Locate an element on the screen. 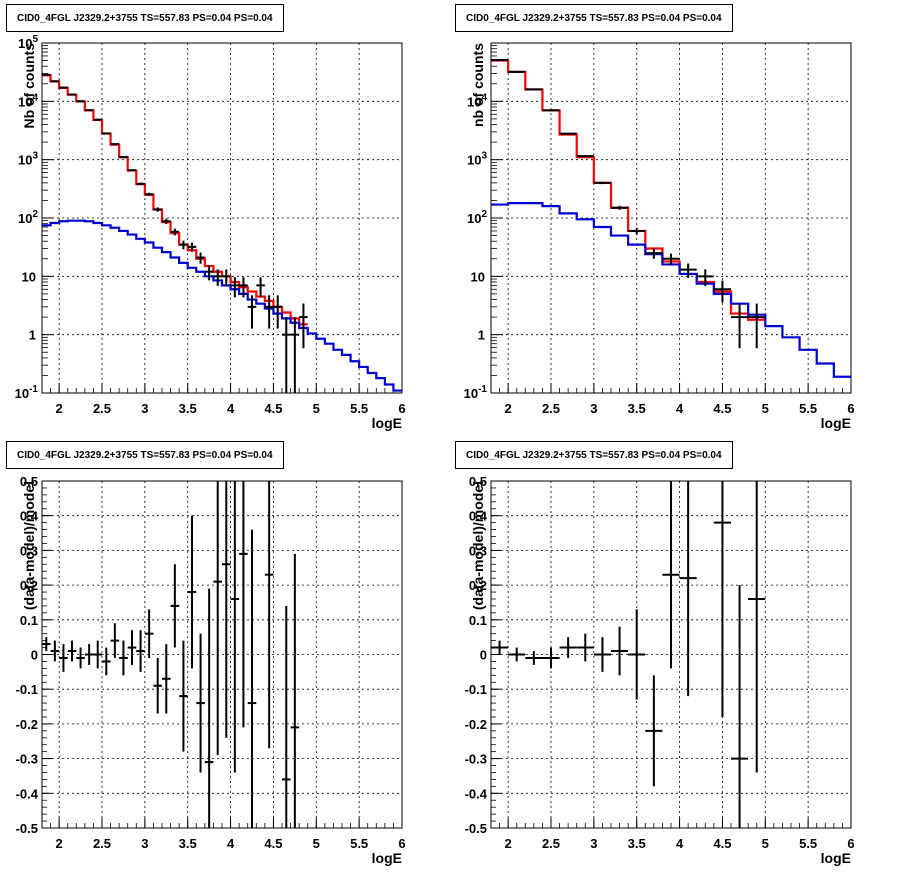 The height and width of the screenshot is (880, 898). y-tick-label: 10⁵ is located at coordinates (28, 42).